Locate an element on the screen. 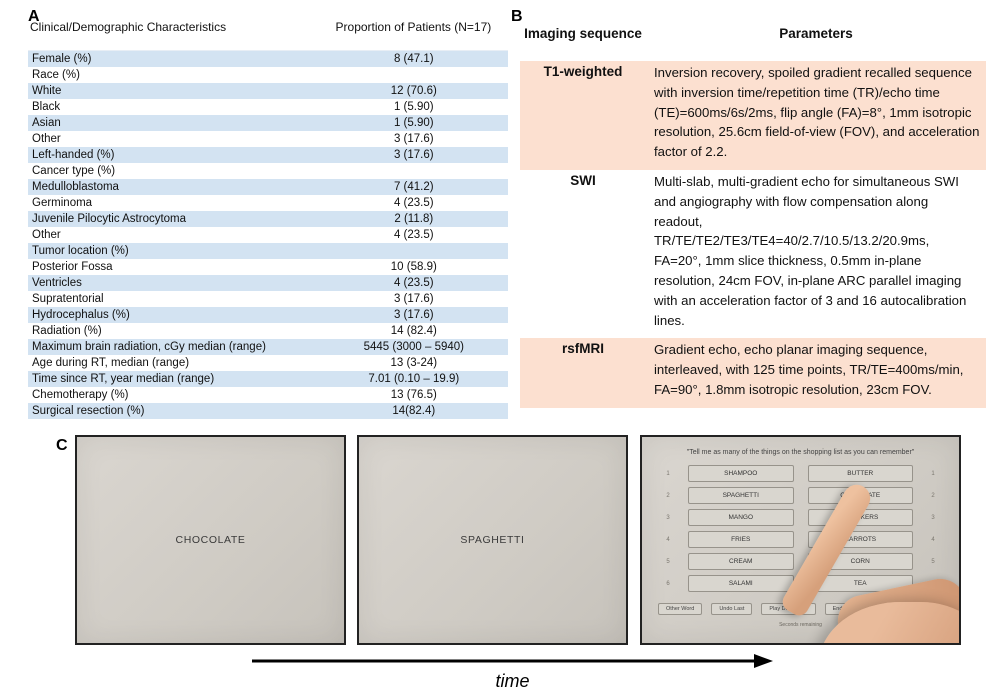  task-control-button: End is located at coordinates (837, 609).